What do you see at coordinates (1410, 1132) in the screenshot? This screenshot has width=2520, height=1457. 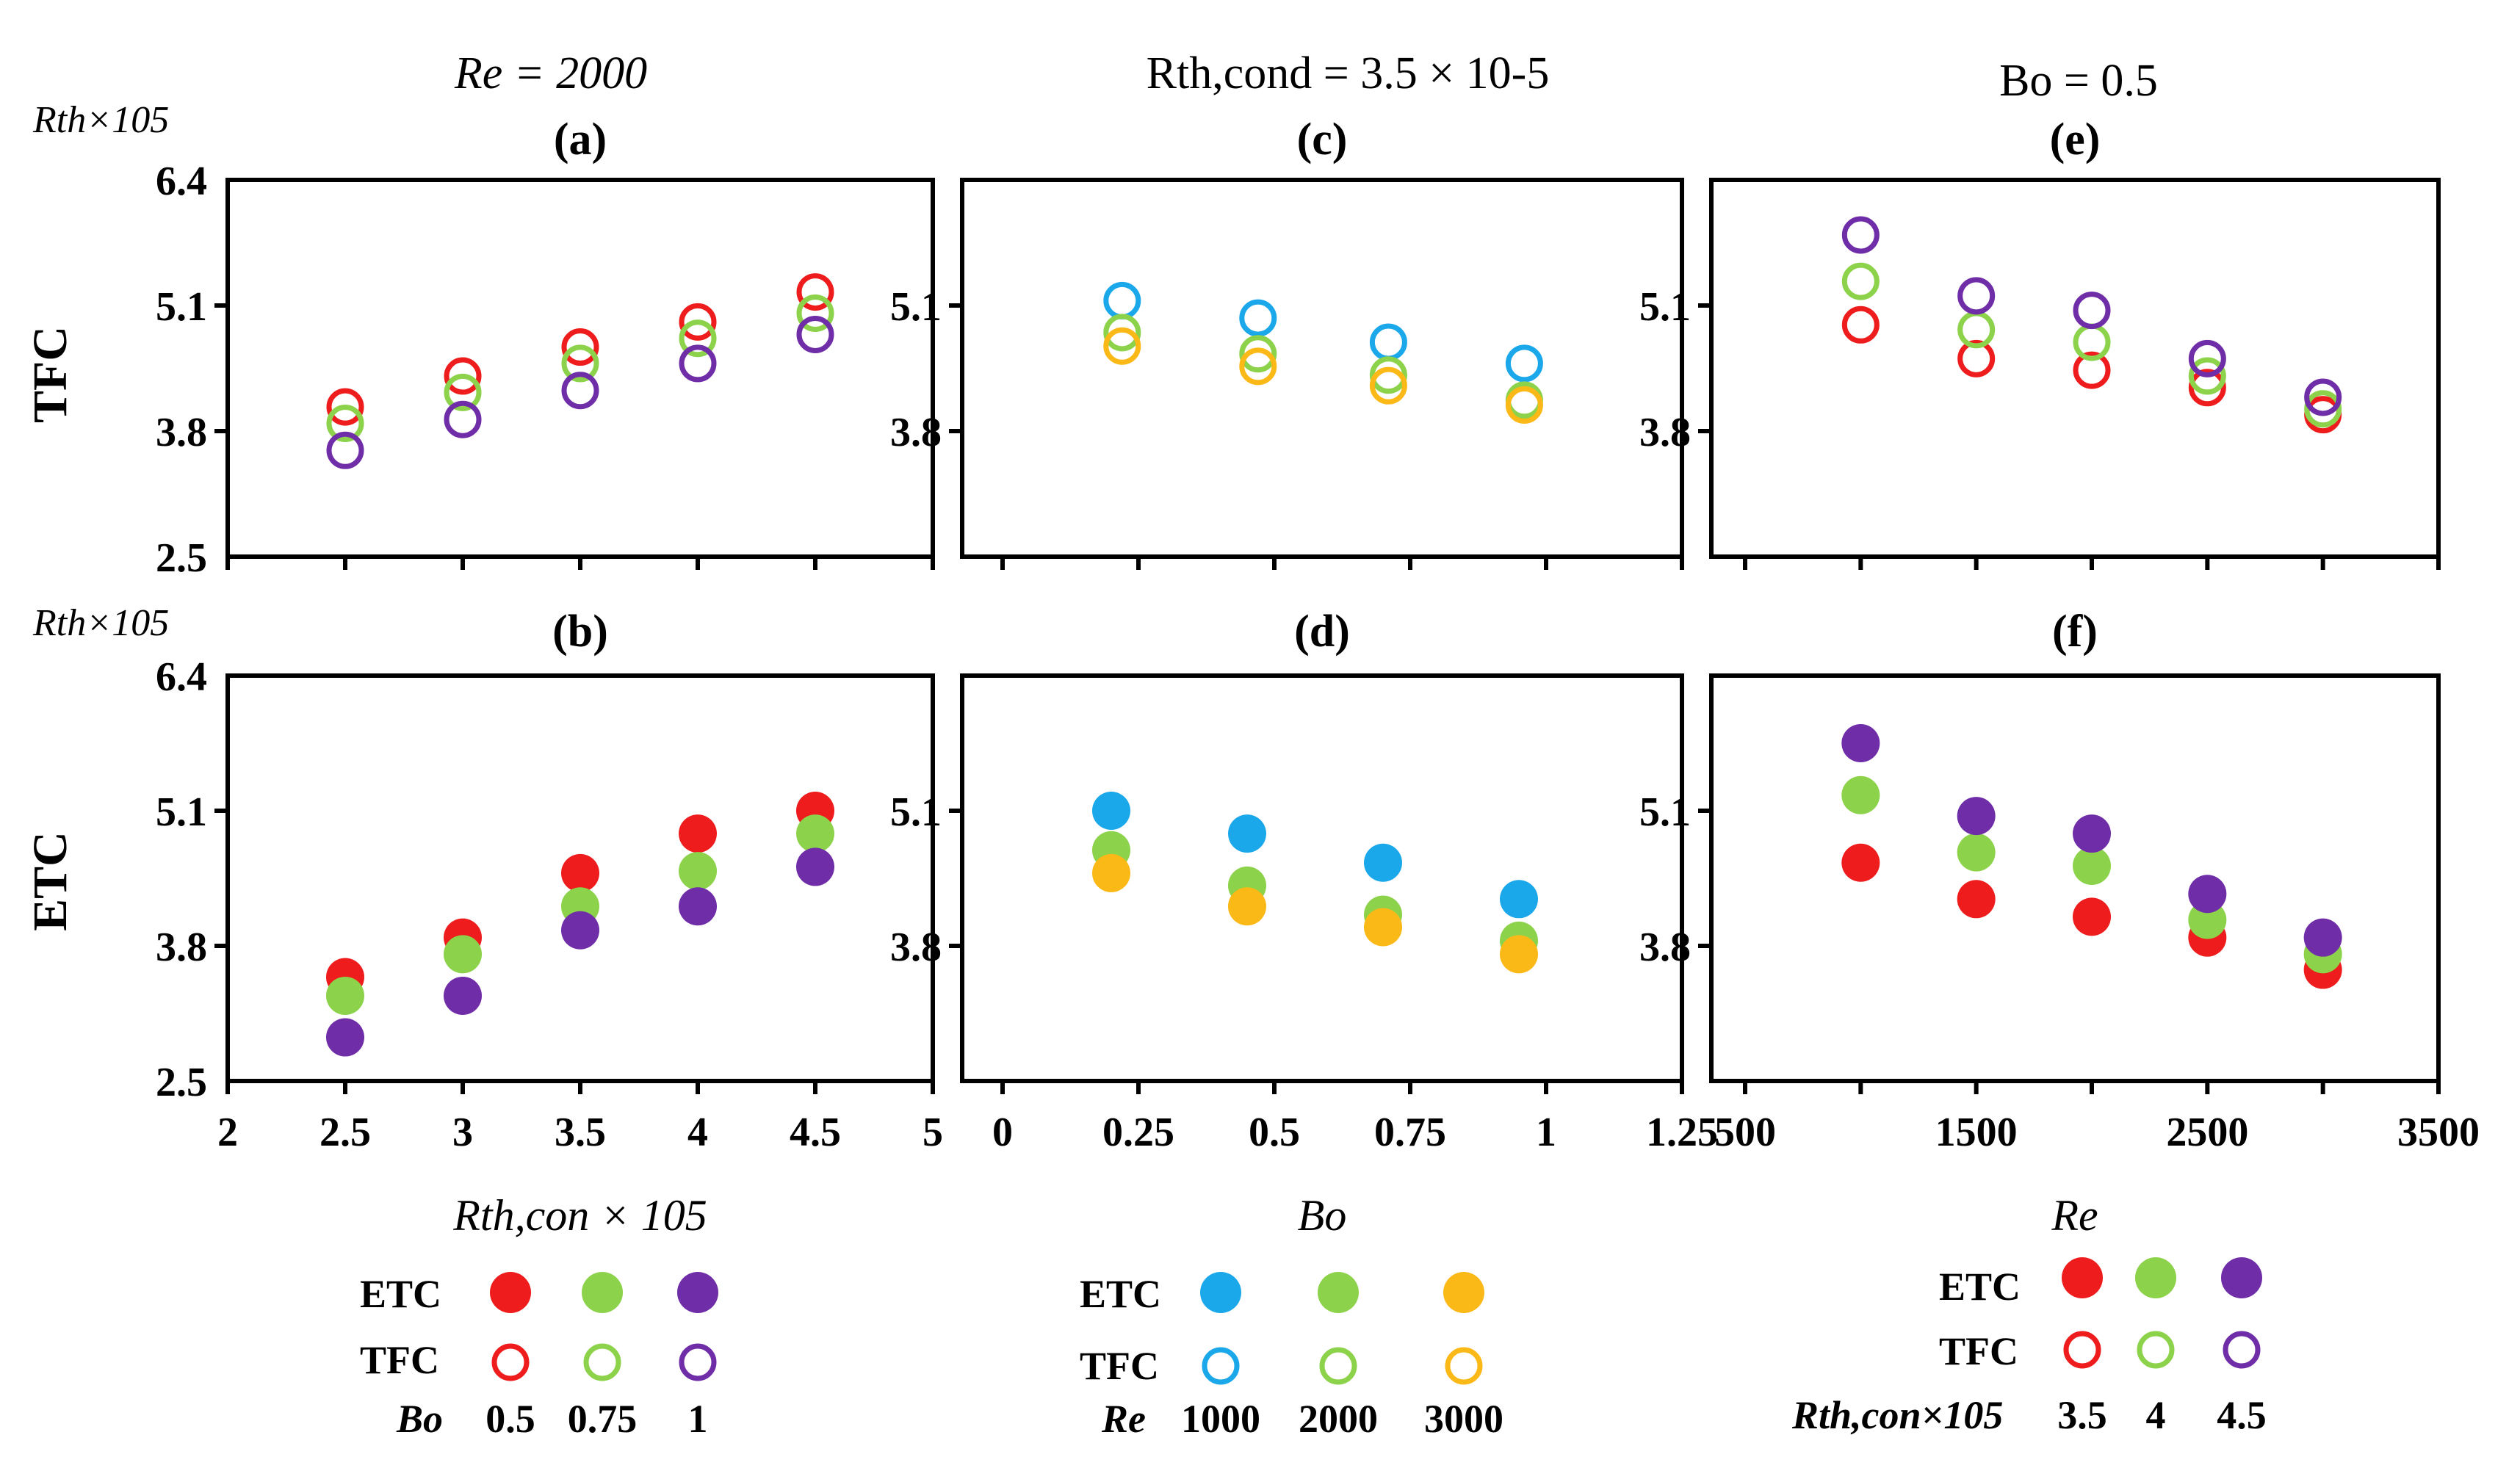 I see `x-tick-label-d-3: 0.75` at bounding box center [1410, 1132].